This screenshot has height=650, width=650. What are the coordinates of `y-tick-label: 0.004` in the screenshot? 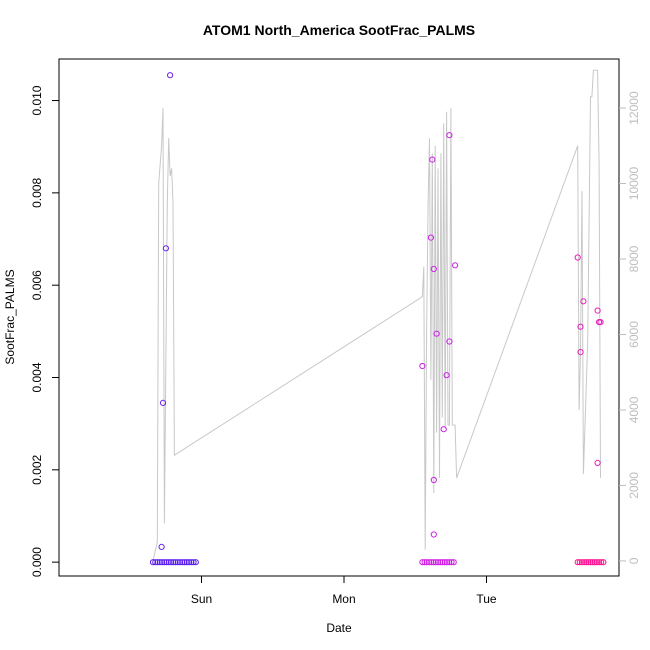 It's located at (37, 377).